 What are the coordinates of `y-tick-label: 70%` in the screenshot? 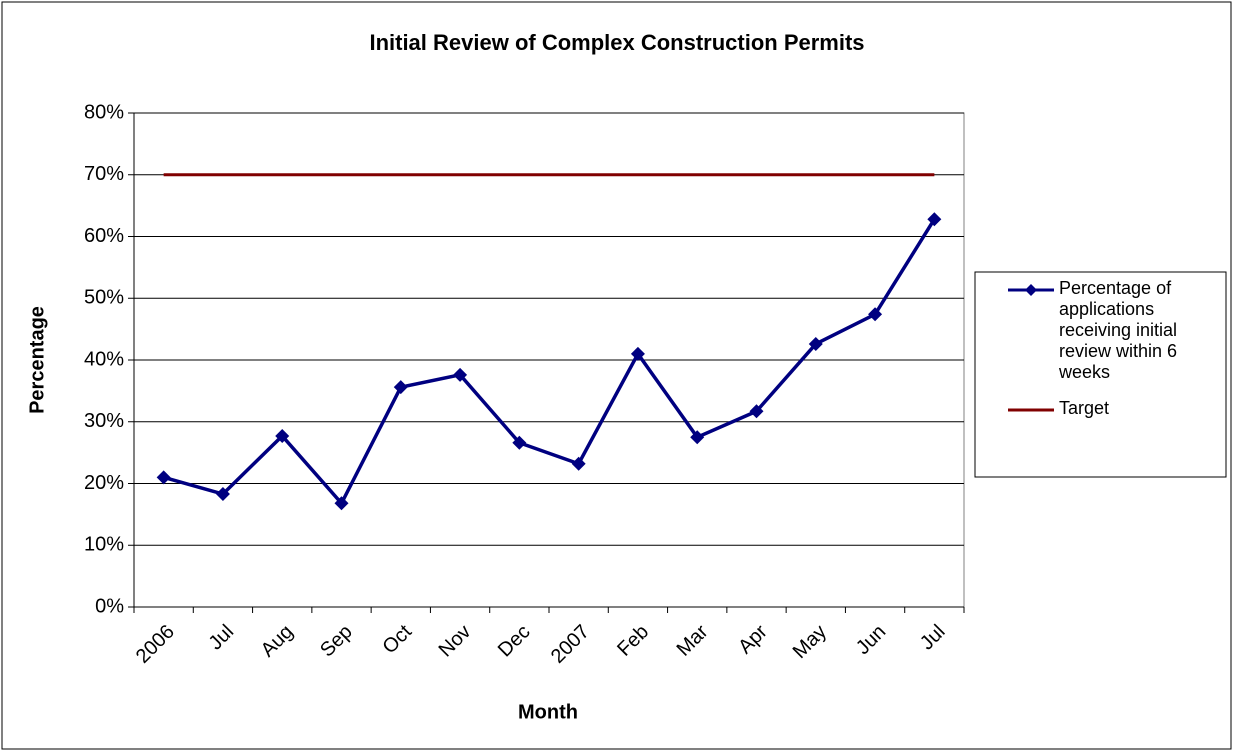 It's located at (104, 174).